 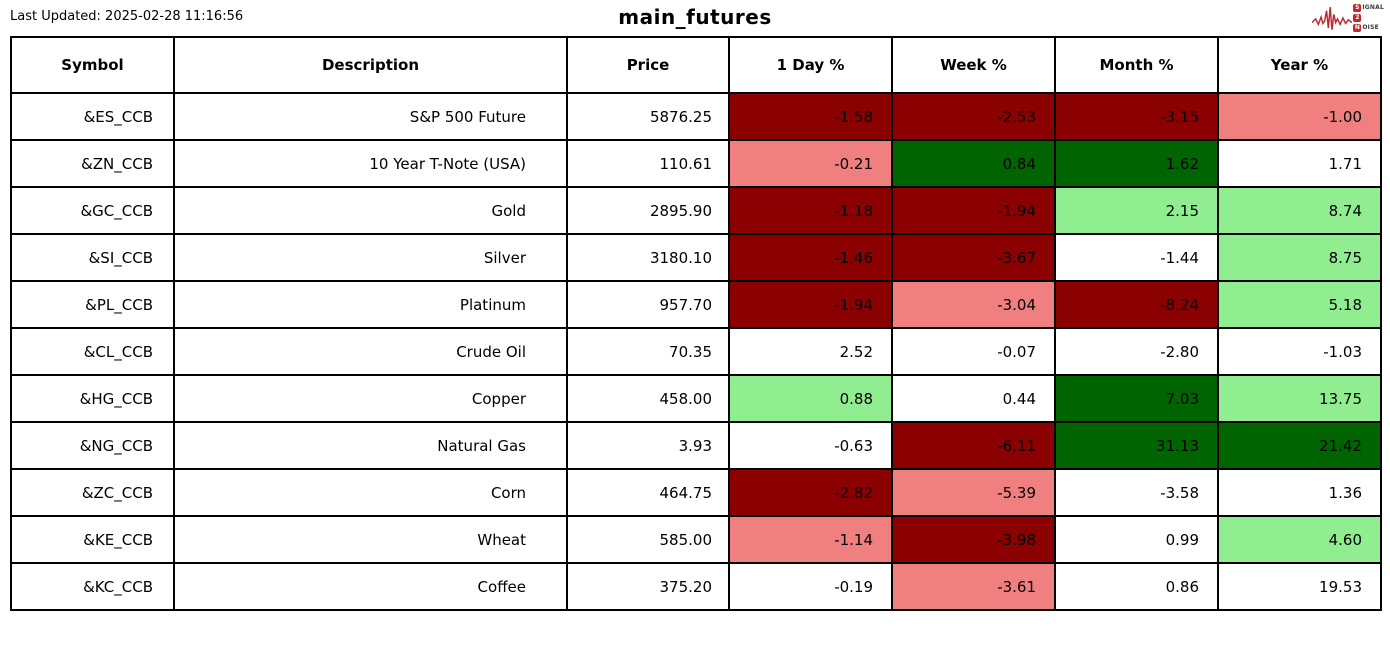 I want to click on day-pct-cell: -2.82, so click(x=810, y=492).